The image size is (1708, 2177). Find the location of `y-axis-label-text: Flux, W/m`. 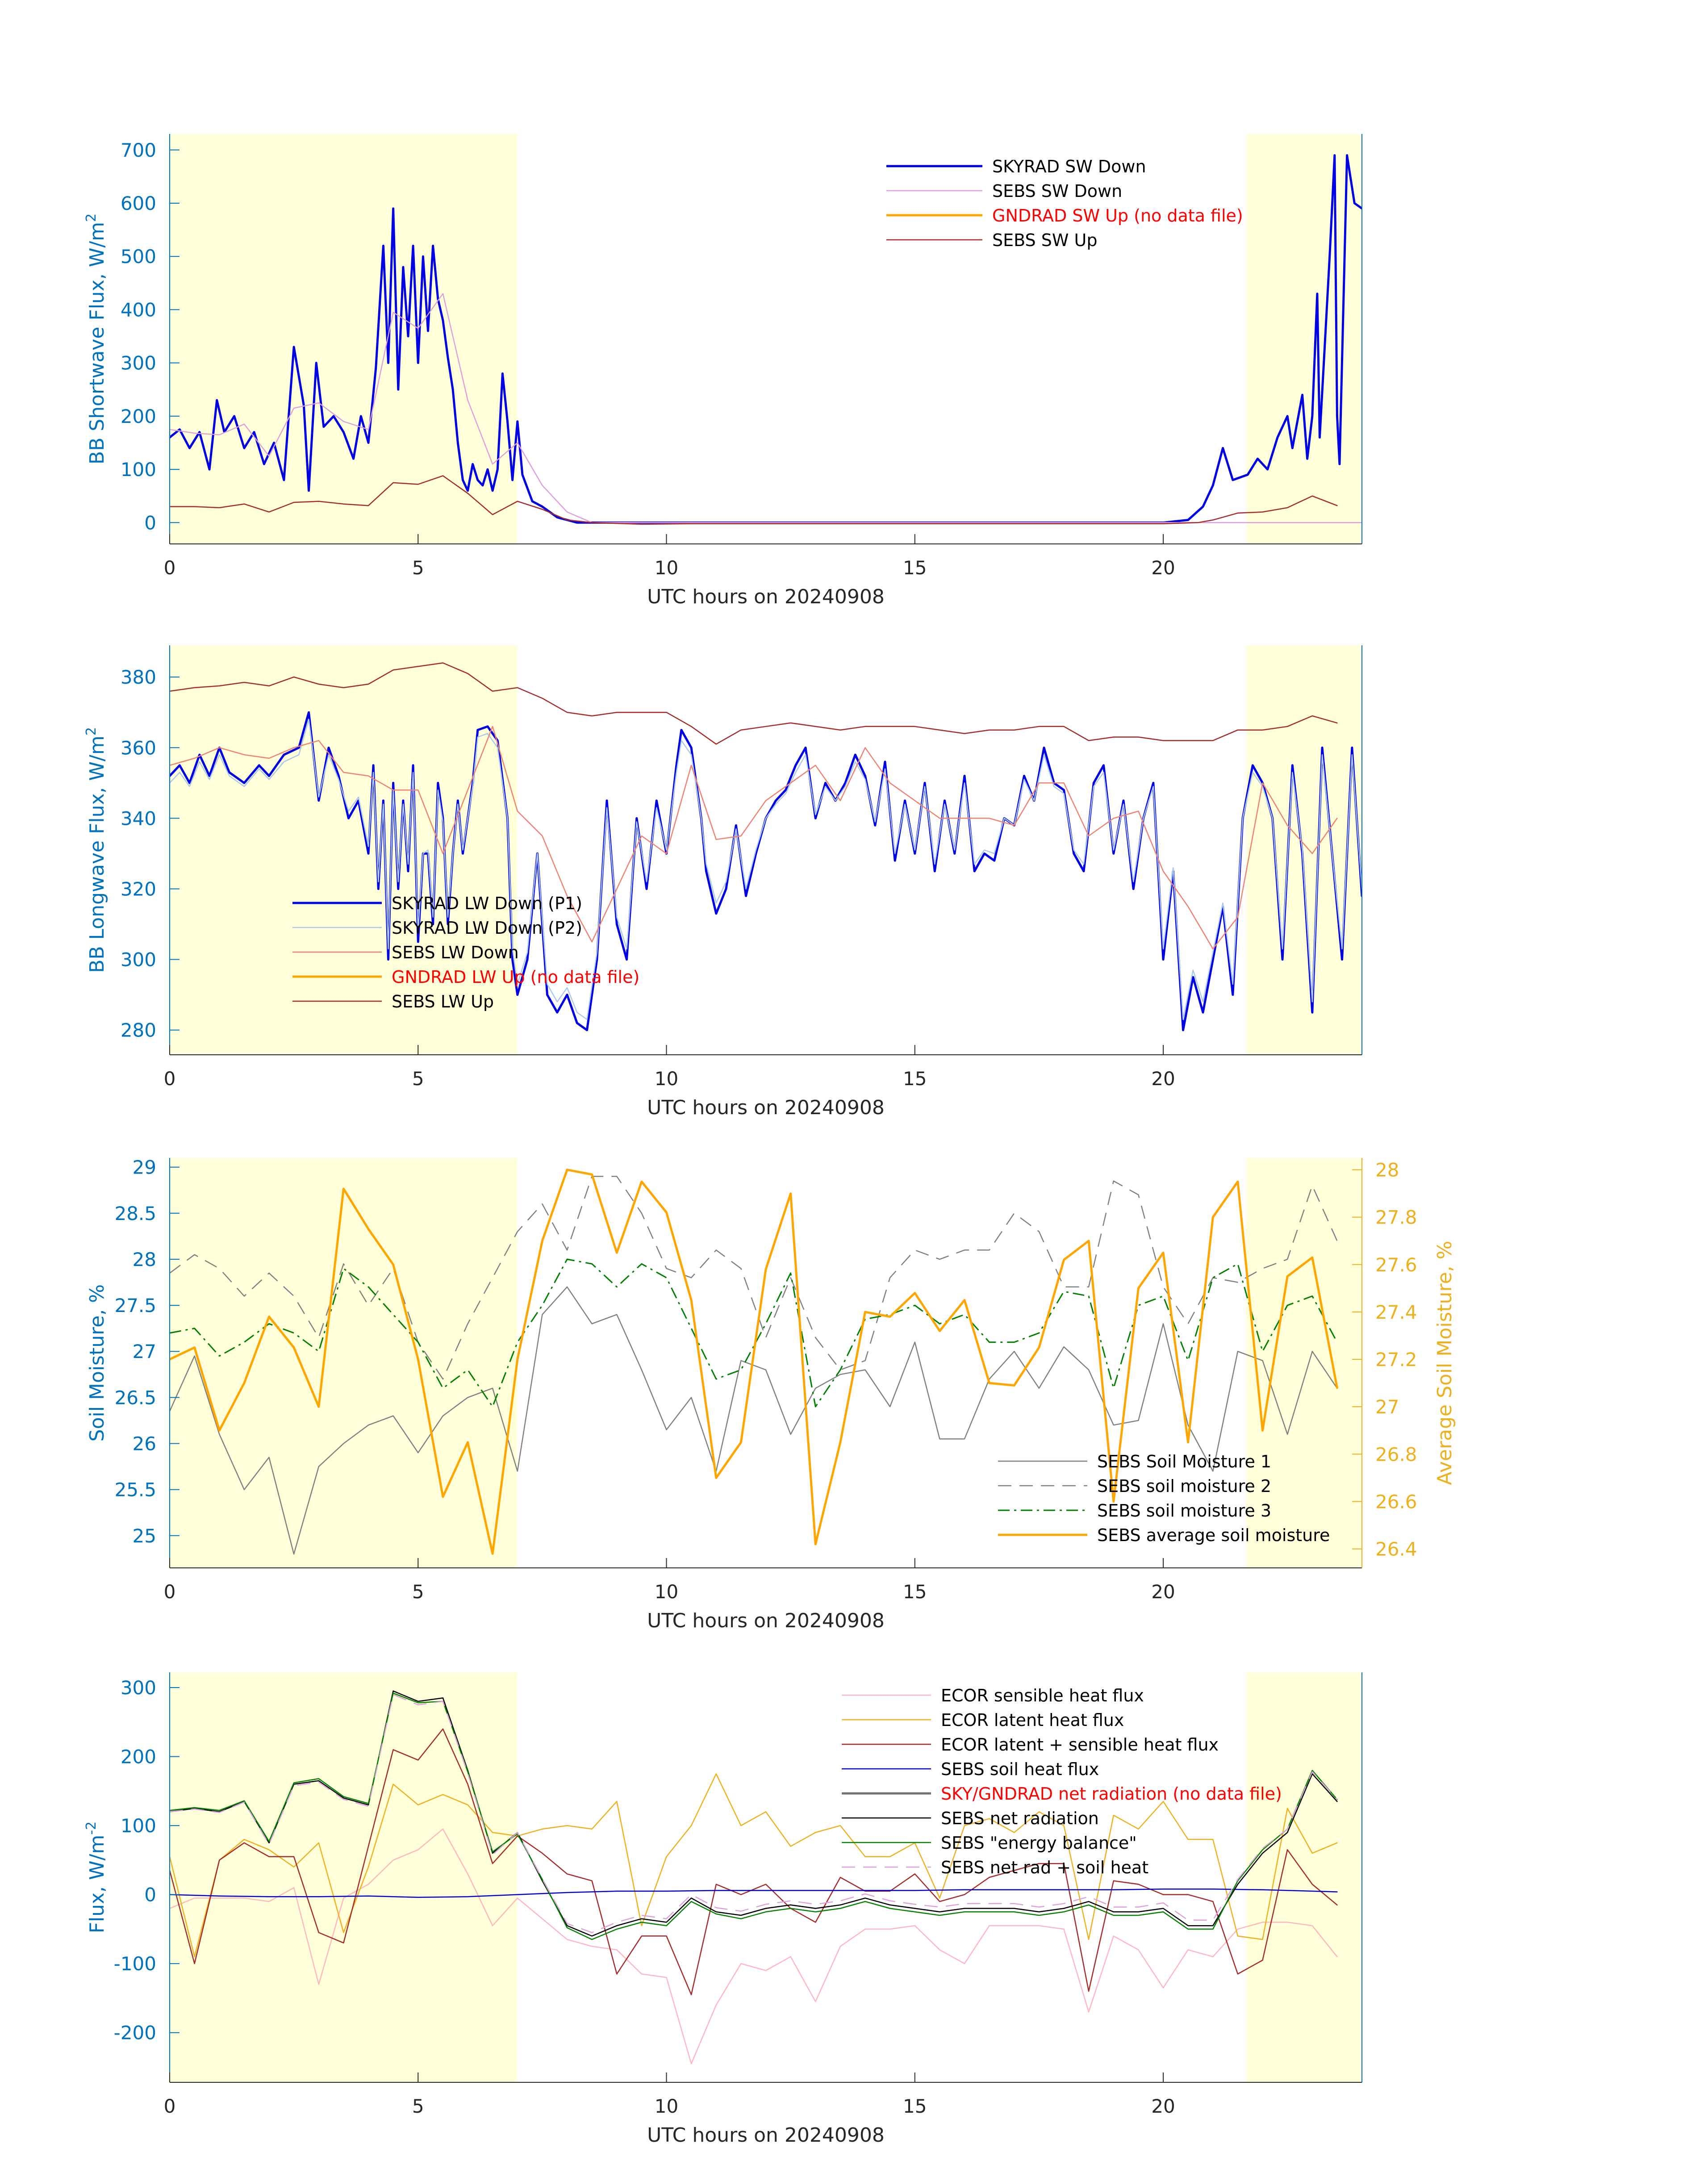

y-axis-label-text: Flux, W/m is located at coordinates (97, 1884).